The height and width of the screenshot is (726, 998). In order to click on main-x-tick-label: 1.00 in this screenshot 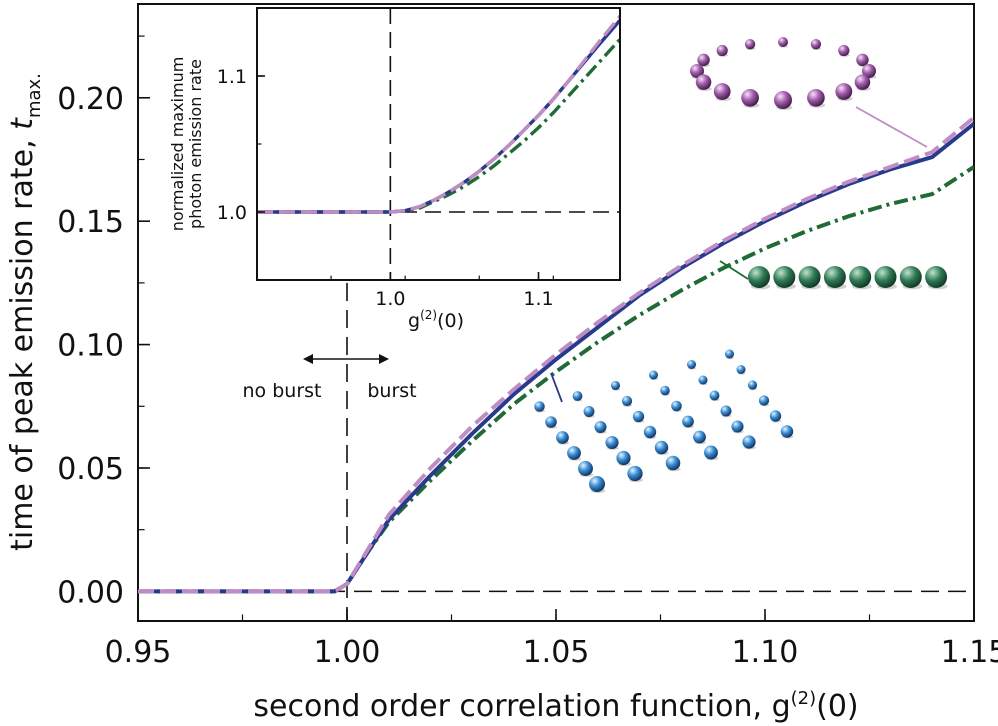, I will do `click(347, 652)`.